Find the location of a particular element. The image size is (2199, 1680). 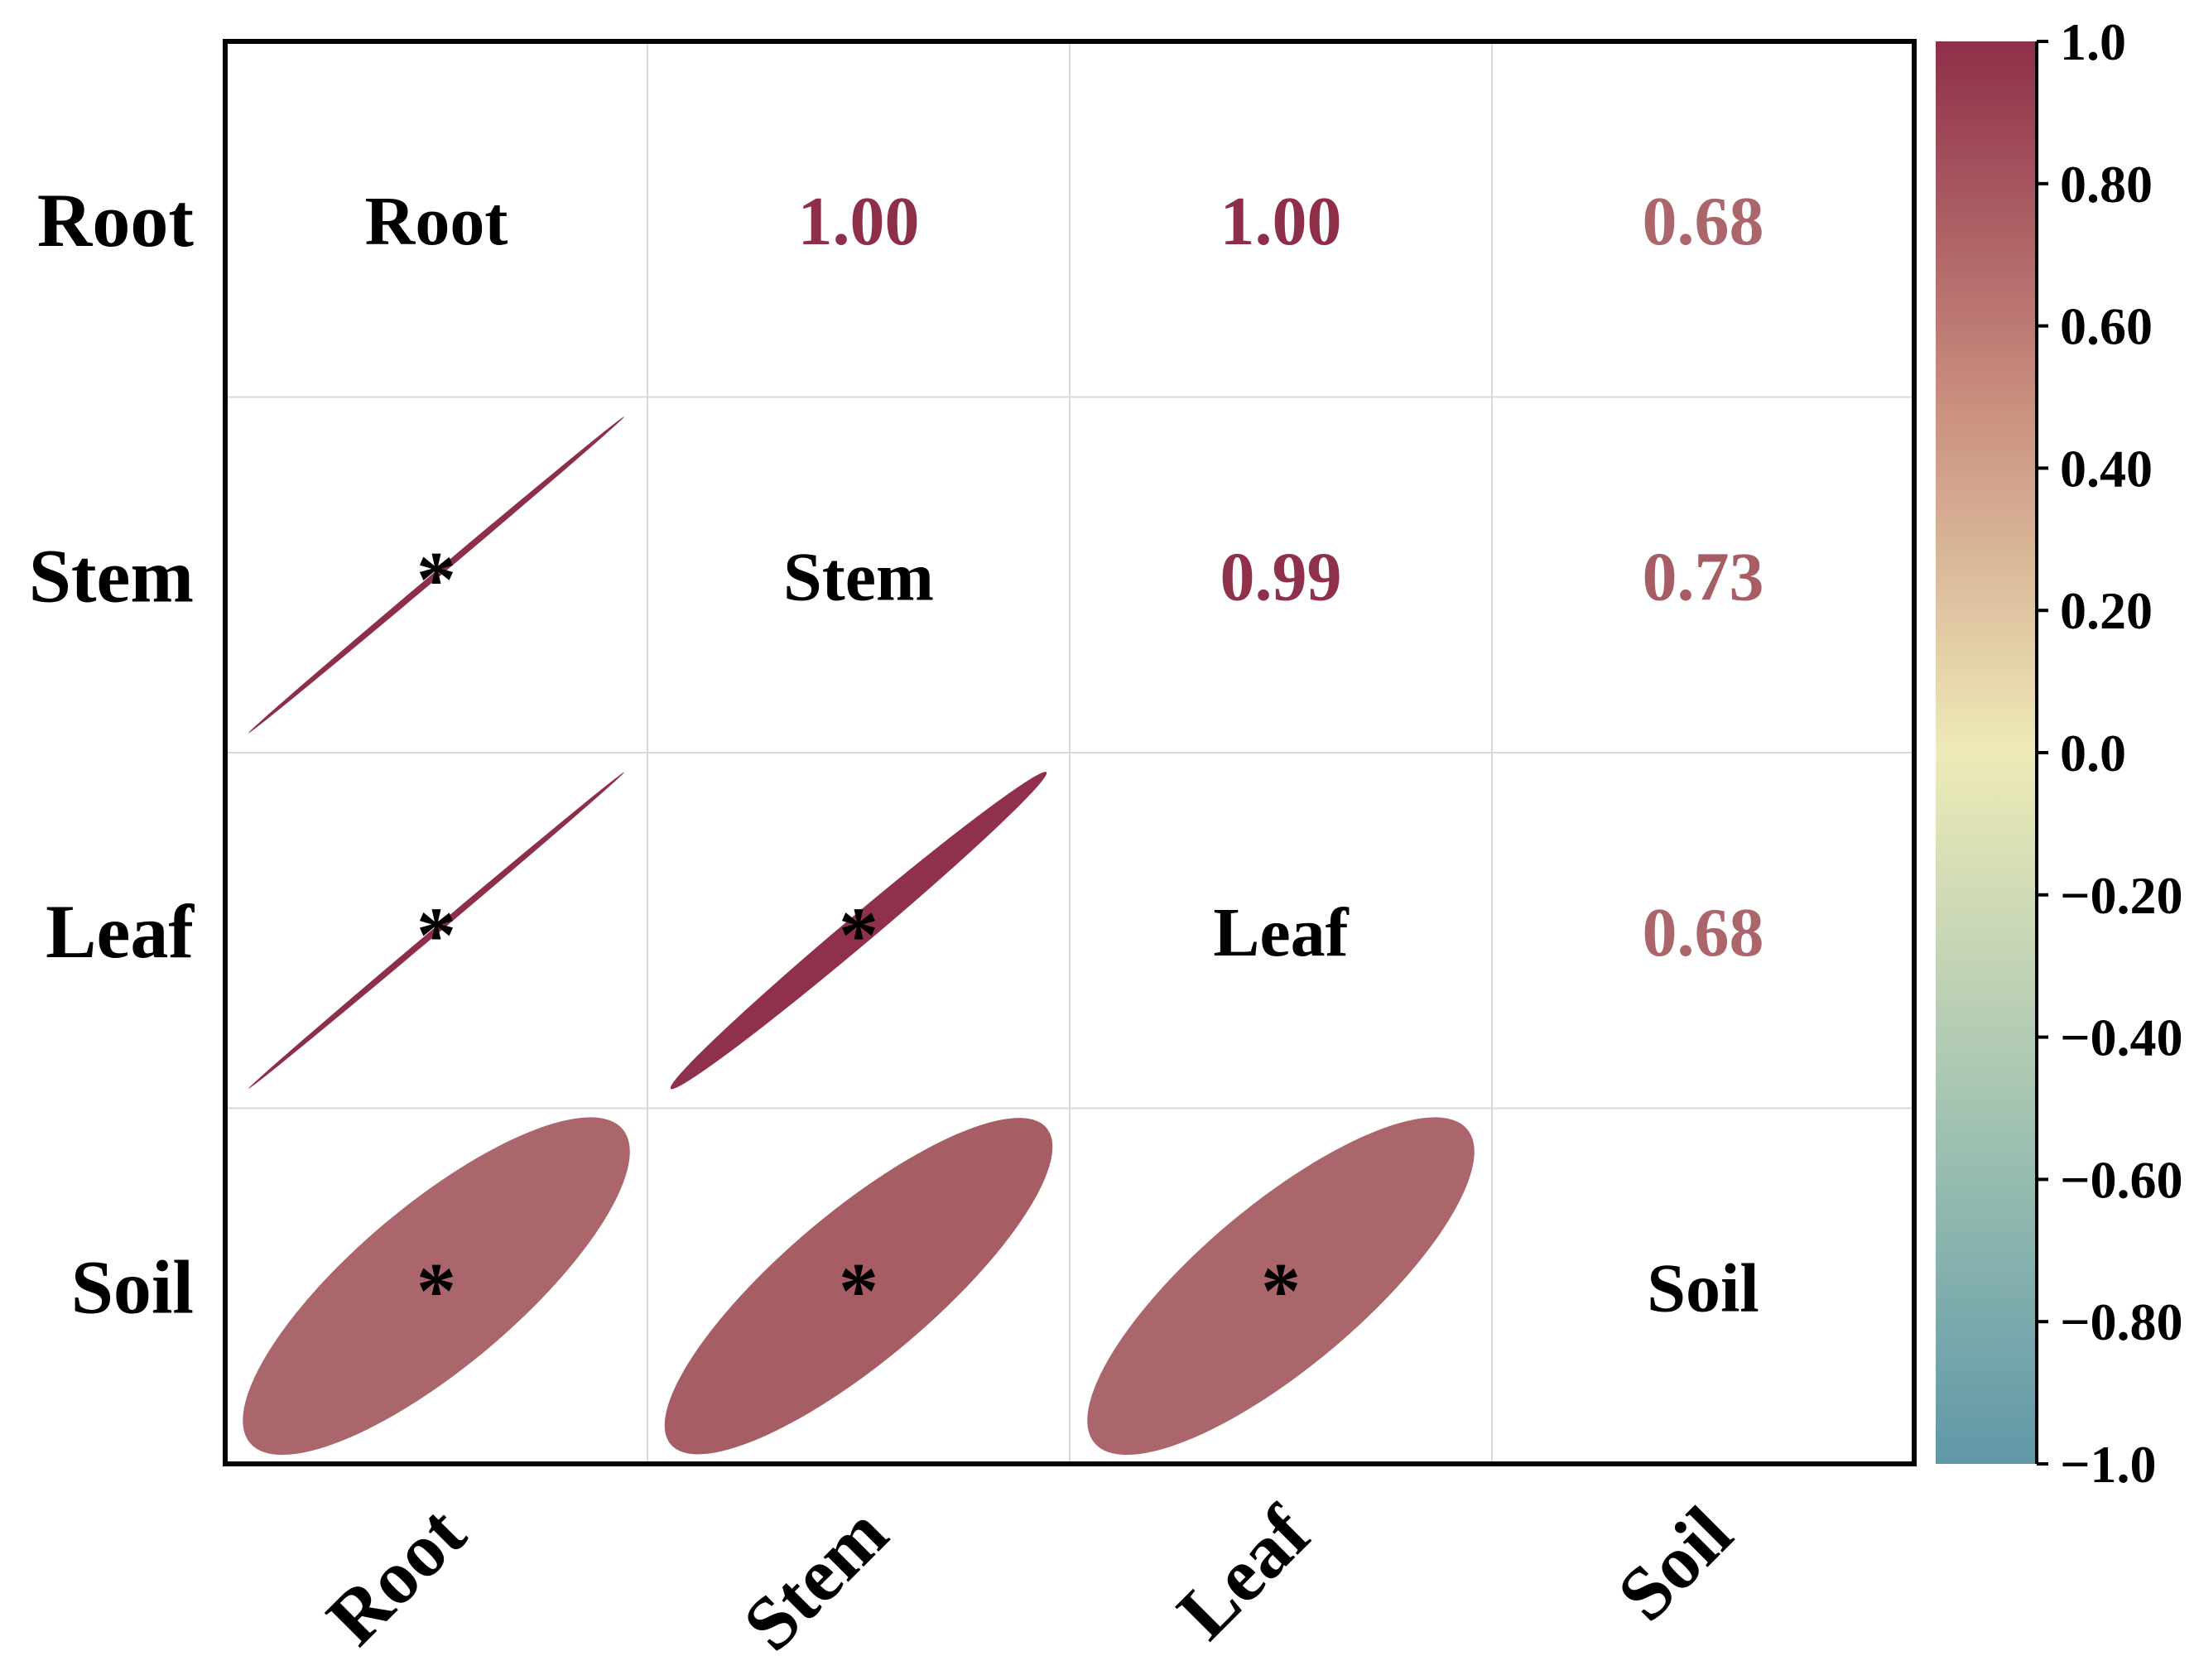

diagonal-label: Root is located at coordinates (437, 221).